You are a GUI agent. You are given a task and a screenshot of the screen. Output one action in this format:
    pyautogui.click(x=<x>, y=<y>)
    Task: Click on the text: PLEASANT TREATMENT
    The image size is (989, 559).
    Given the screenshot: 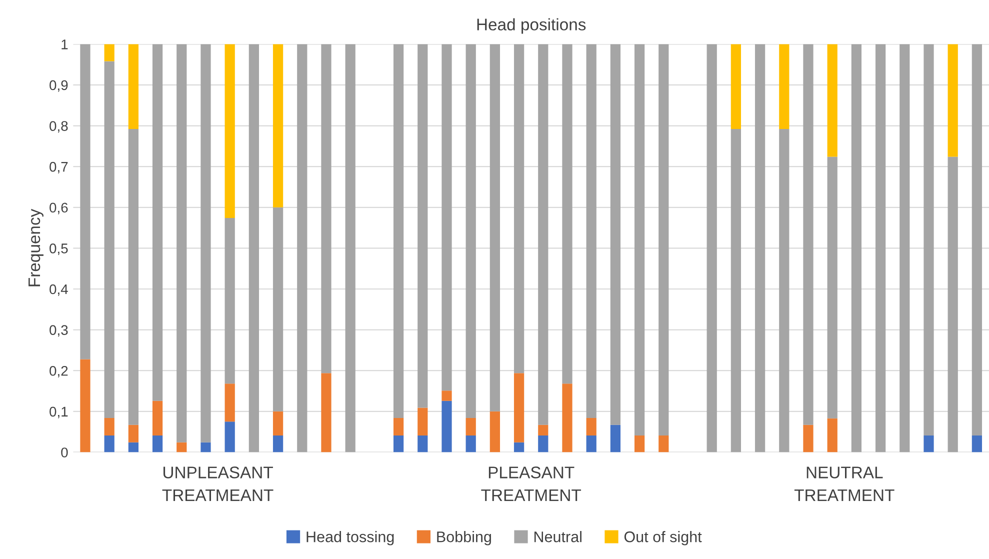 What is the action you would take?
    pyautogui.click(x=531, y=483)
    